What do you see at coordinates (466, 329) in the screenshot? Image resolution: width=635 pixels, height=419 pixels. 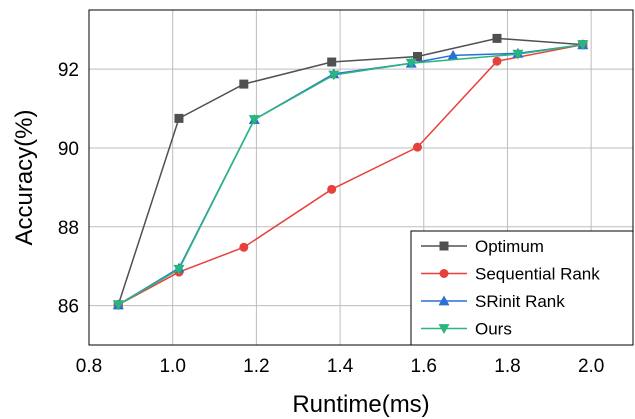 I see `legend-item: Ours` at bounding box center [466, 329].